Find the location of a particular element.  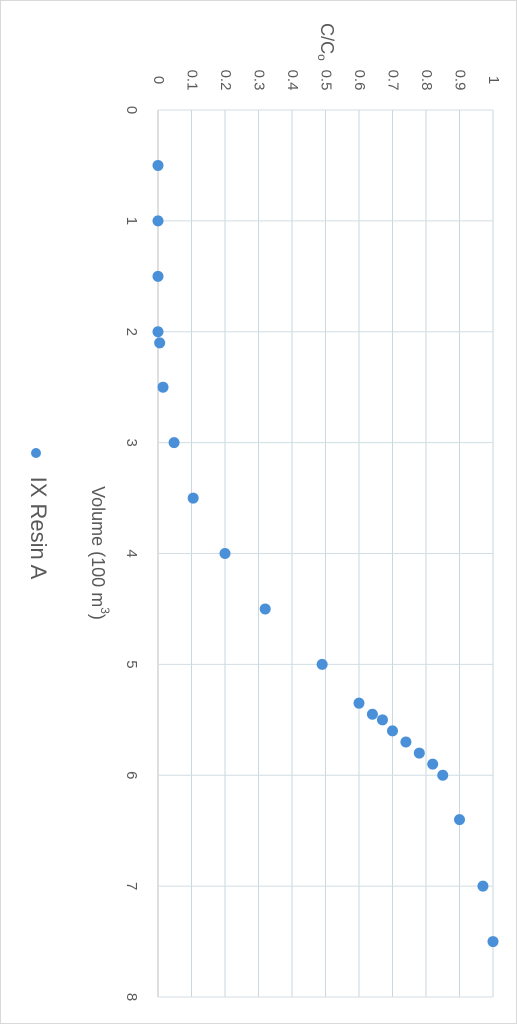

y-axis-title: C/Co is located at coordinates (326, 42).